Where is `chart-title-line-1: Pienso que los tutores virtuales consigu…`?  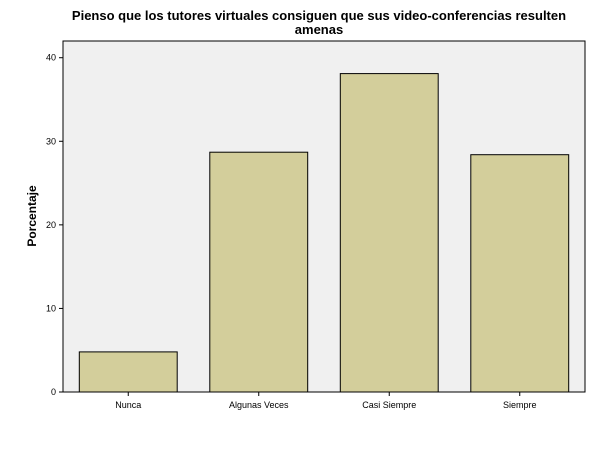
chart-title-line-1: Pienso que los tutores virtuales consigu… is located at coordinates (319, 15).